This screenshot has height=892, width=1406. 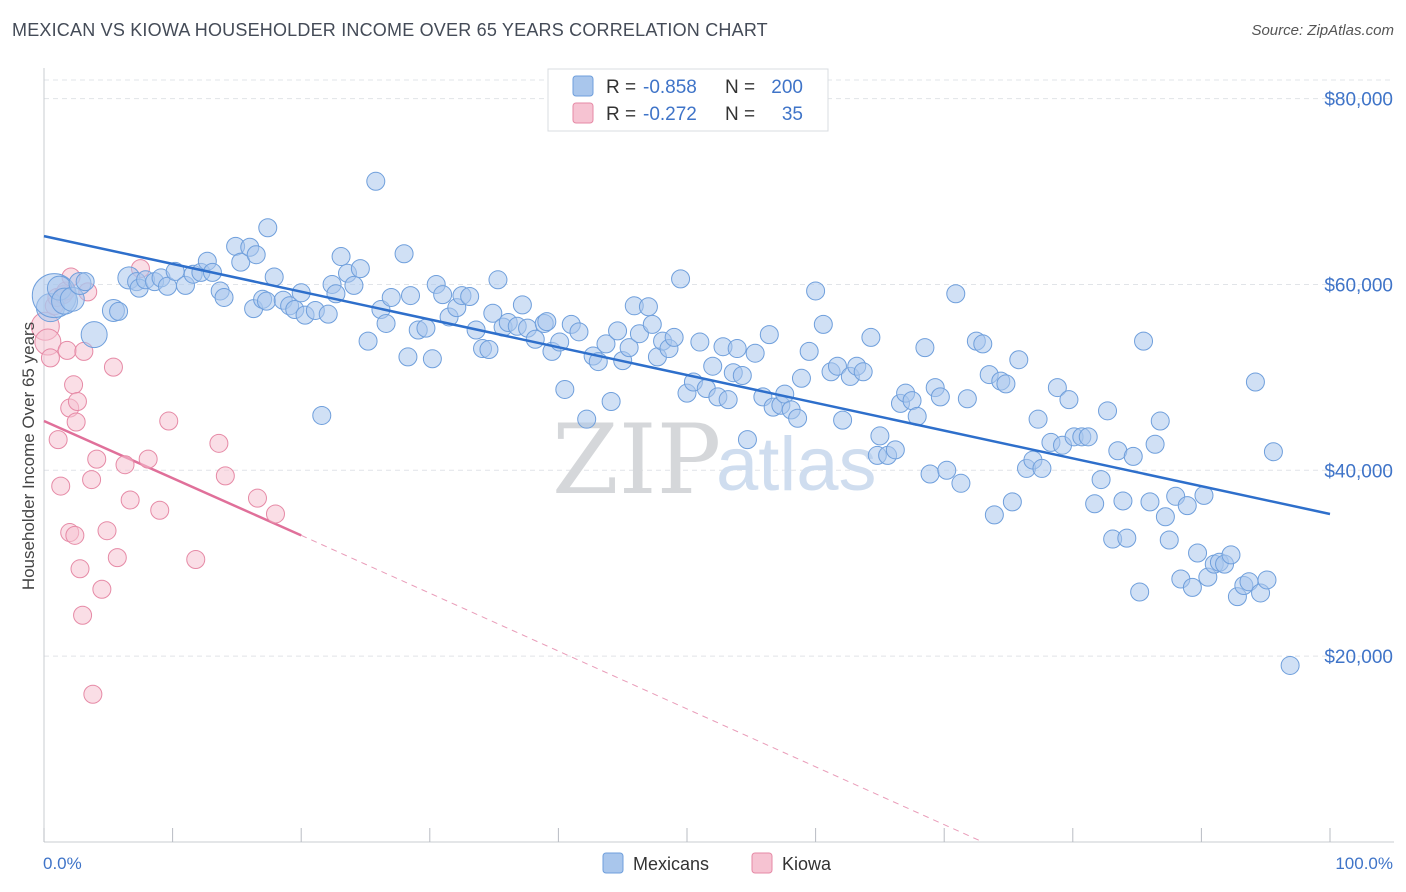 What do you see at coordinates (807, 864) in the screenshot?
I see `bottom-legend-kiowa: Kiowa` at bounding box center [807, 864].